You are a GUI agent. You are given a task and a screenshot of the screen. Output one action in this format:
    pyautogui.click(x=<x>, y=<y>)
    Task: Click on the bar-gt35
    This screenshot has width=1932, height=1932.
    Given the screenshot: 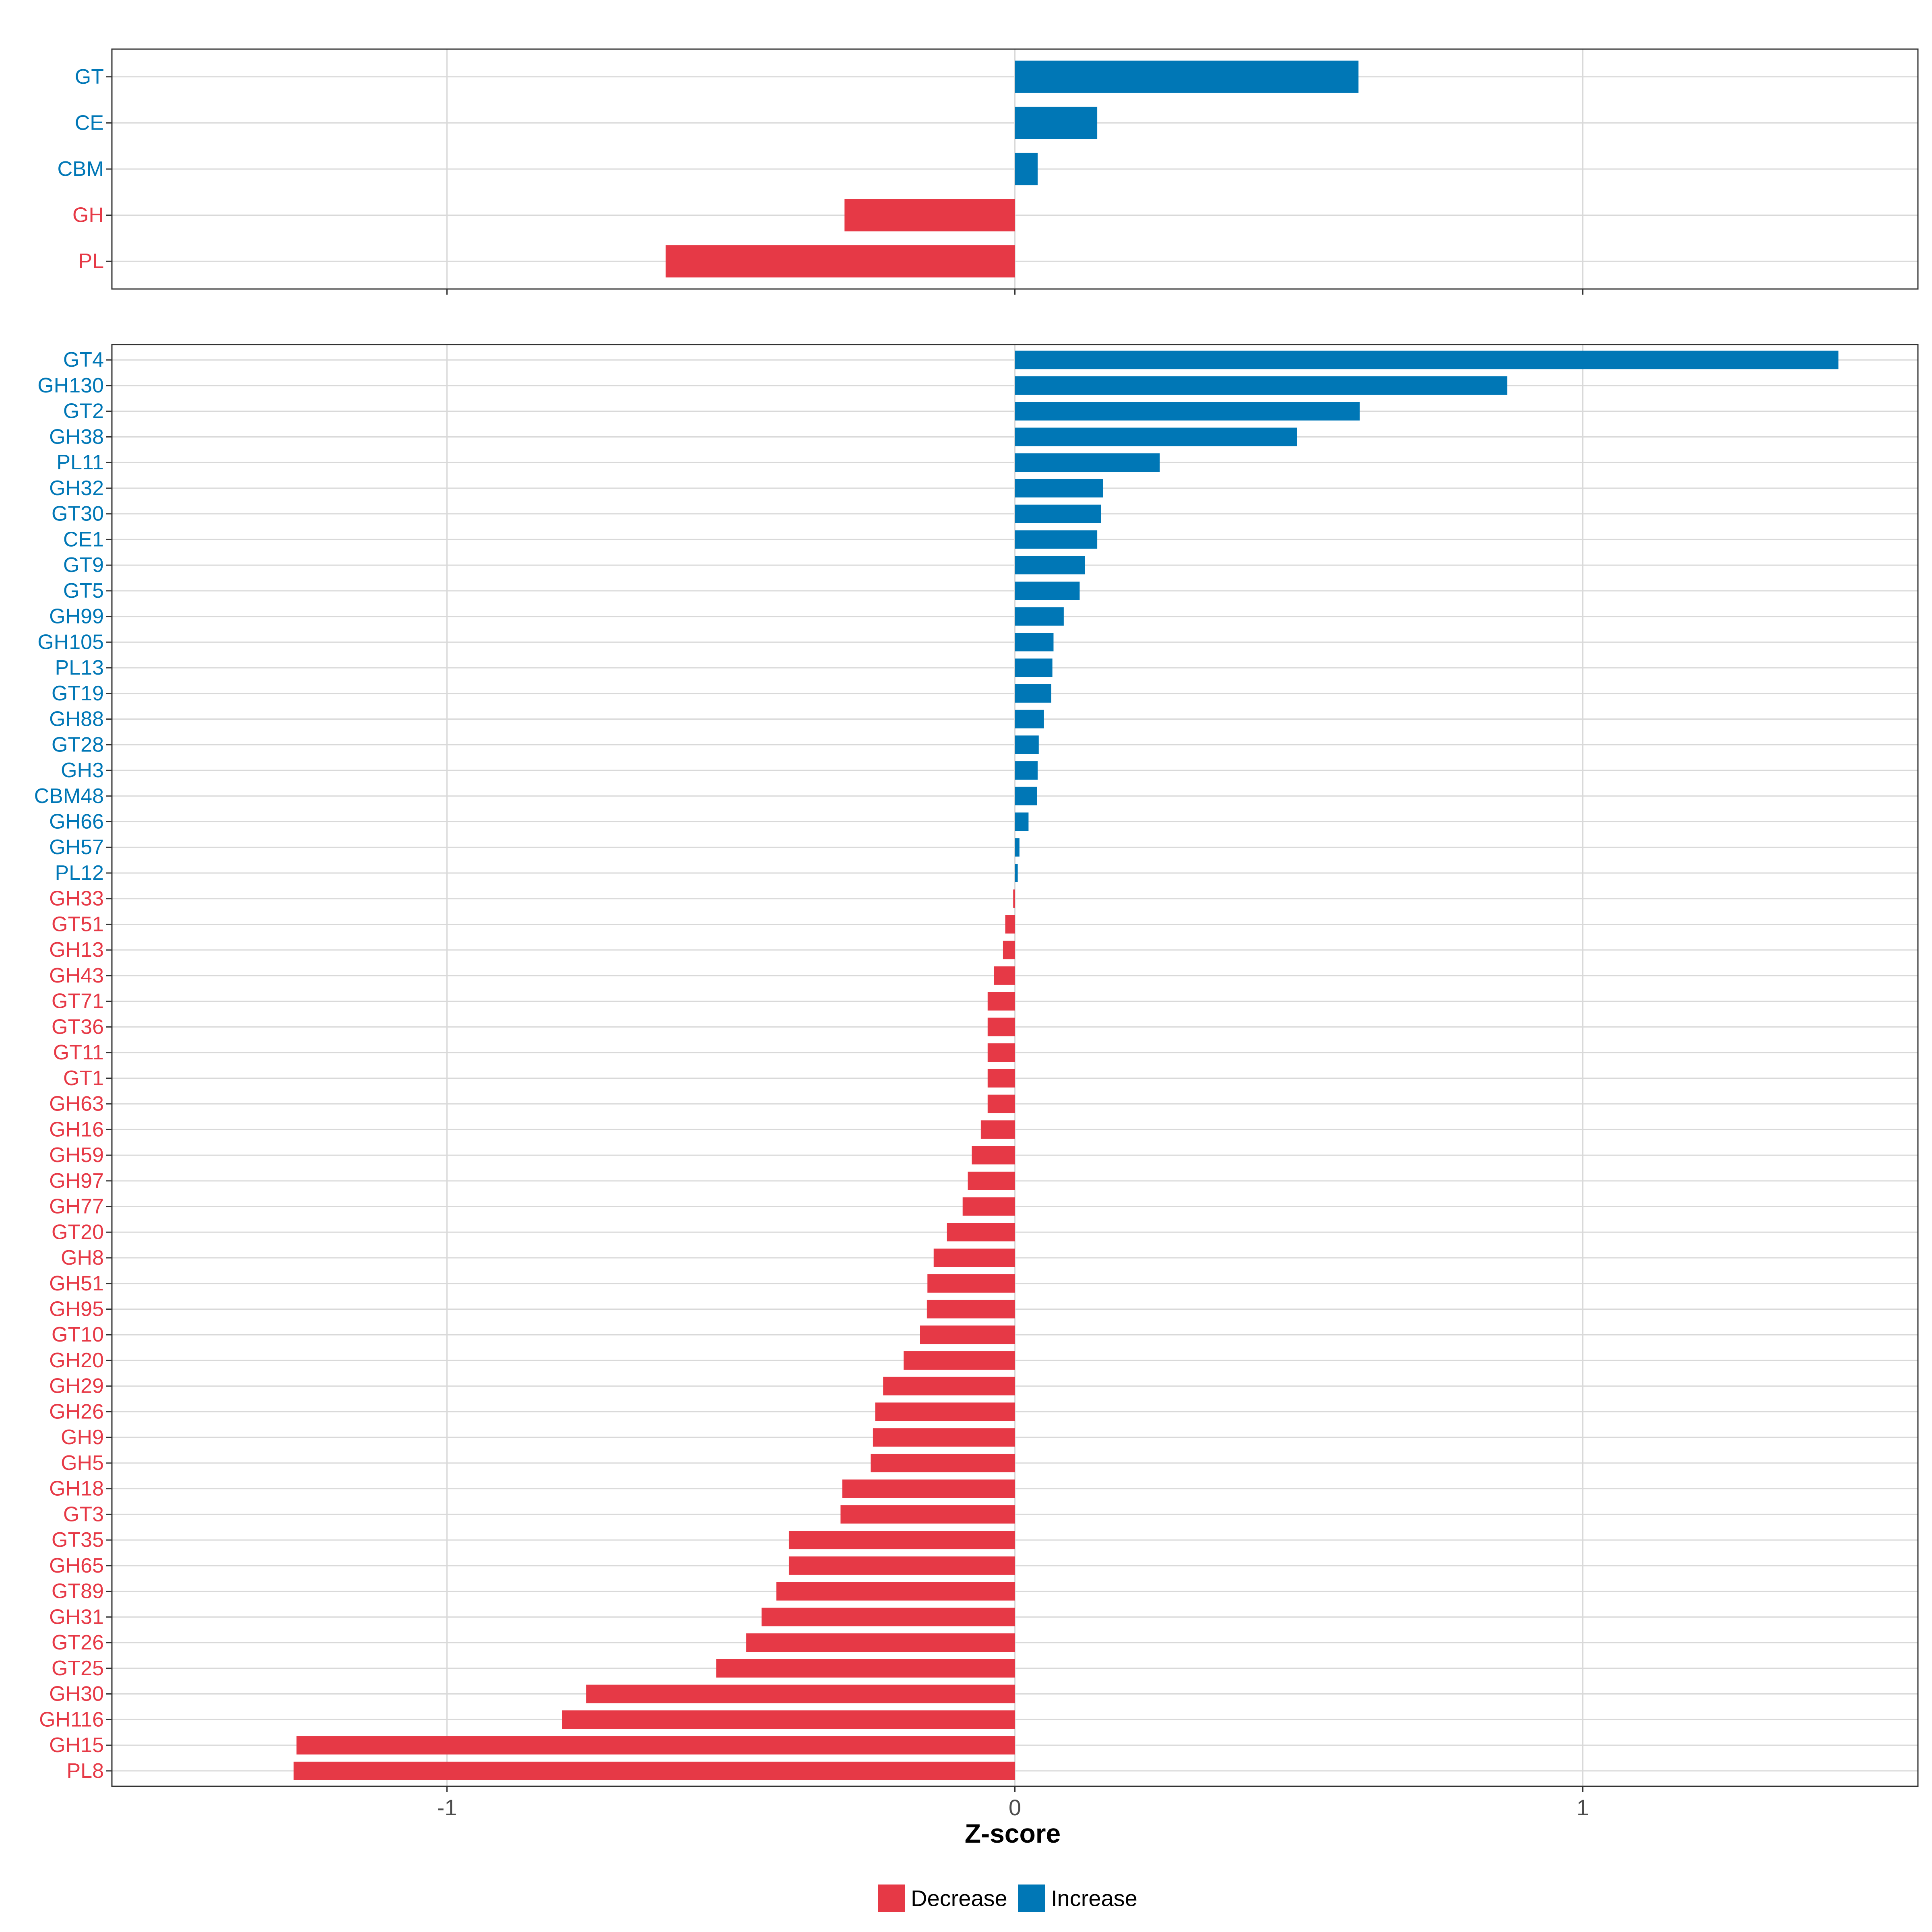 What is the action you would take?
    pyautogui.click(x=901, y=1540)
    